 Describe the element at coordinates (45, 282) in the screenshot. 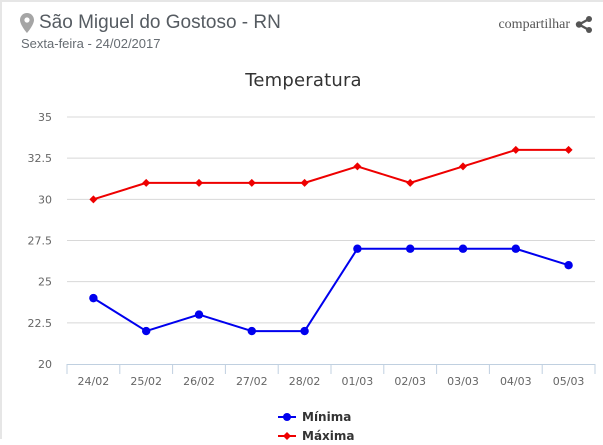

I see `y-tick-label: 25` at that location.